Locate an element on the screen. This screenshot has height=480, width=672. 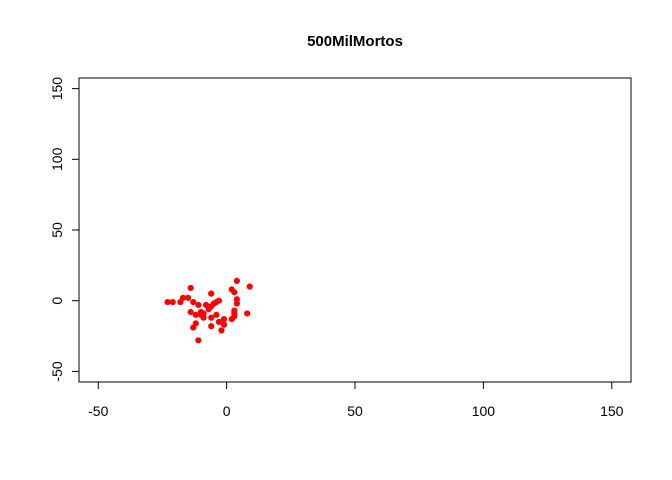
x-tick-label: 0 is located at coordinates (227, 411).